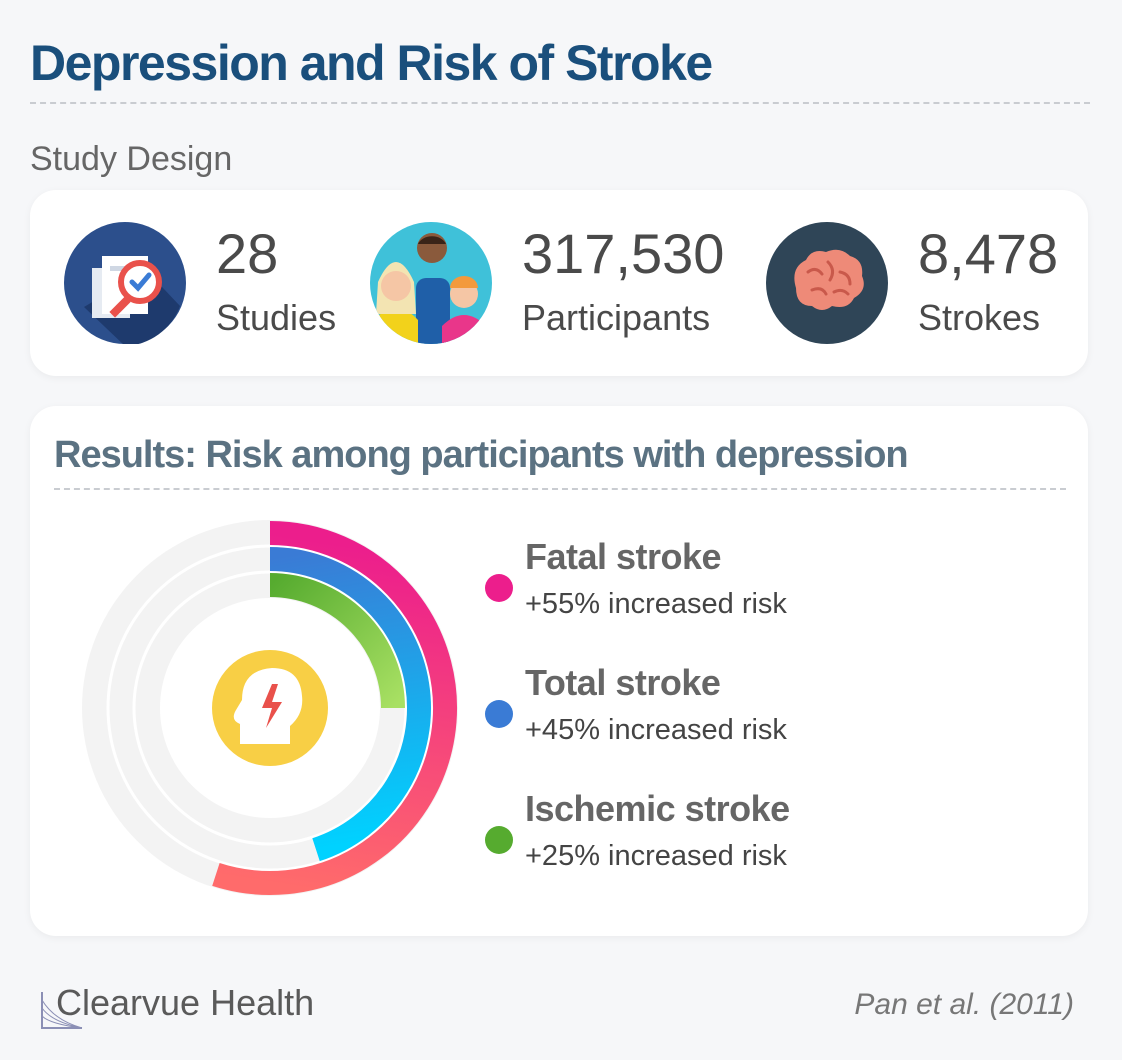 Image resolution: width=1122 pixels, height=1060 pixels. Describe the element at coordinates (657, 808) in the screenshot. I see `legend-label: Ischemic stroke` at that location.